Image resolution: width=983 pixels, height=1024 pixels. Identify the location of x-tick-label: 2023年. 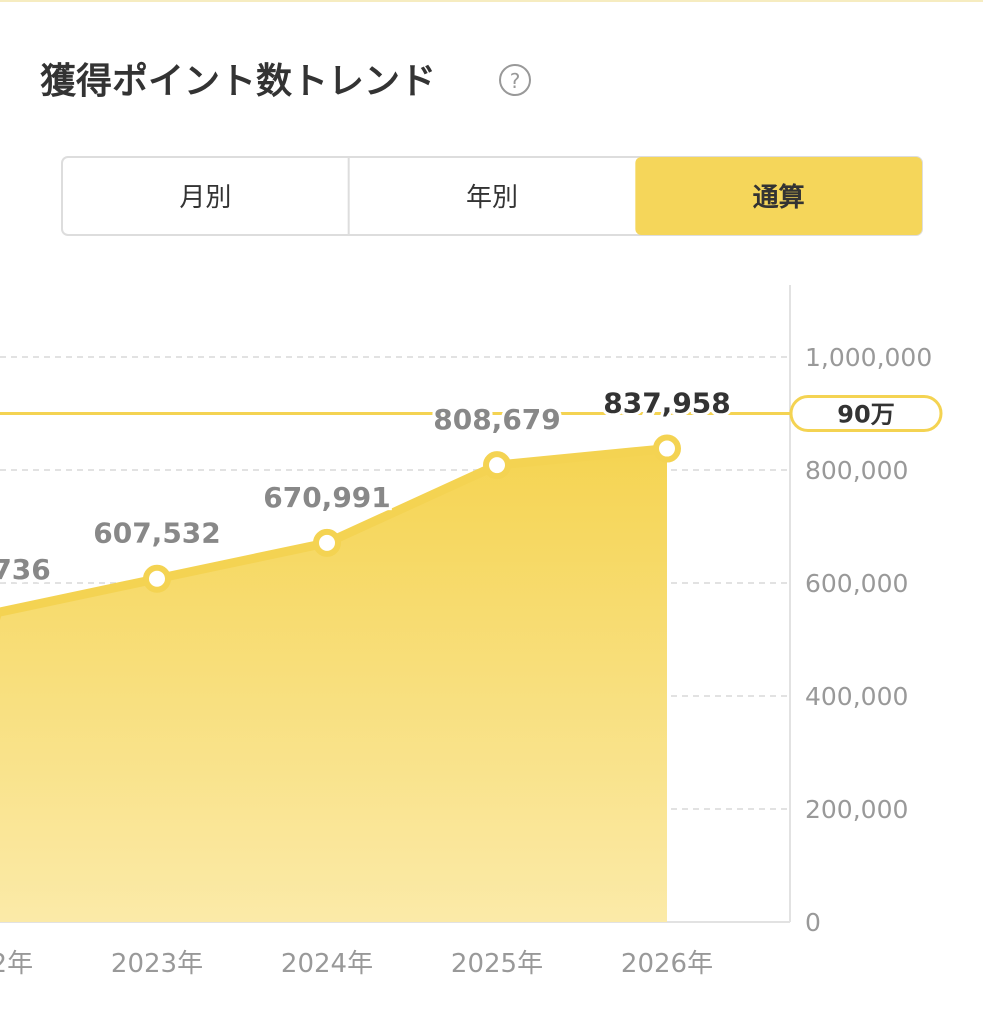
(157, 964).